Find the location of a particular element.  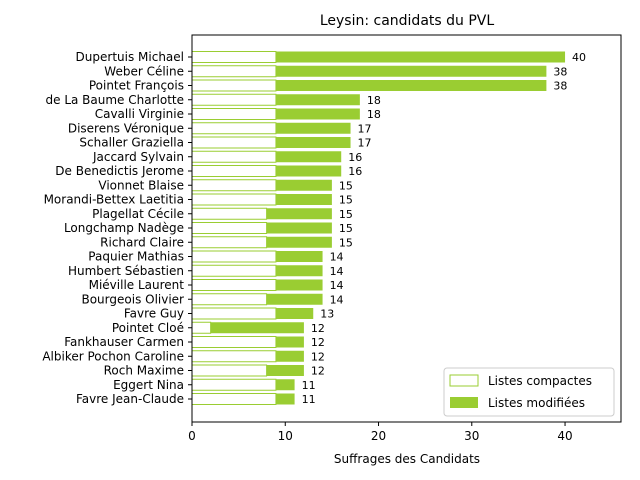

y-tick-label-11: Plagellat Cécile is located at coordinates (138, 214).